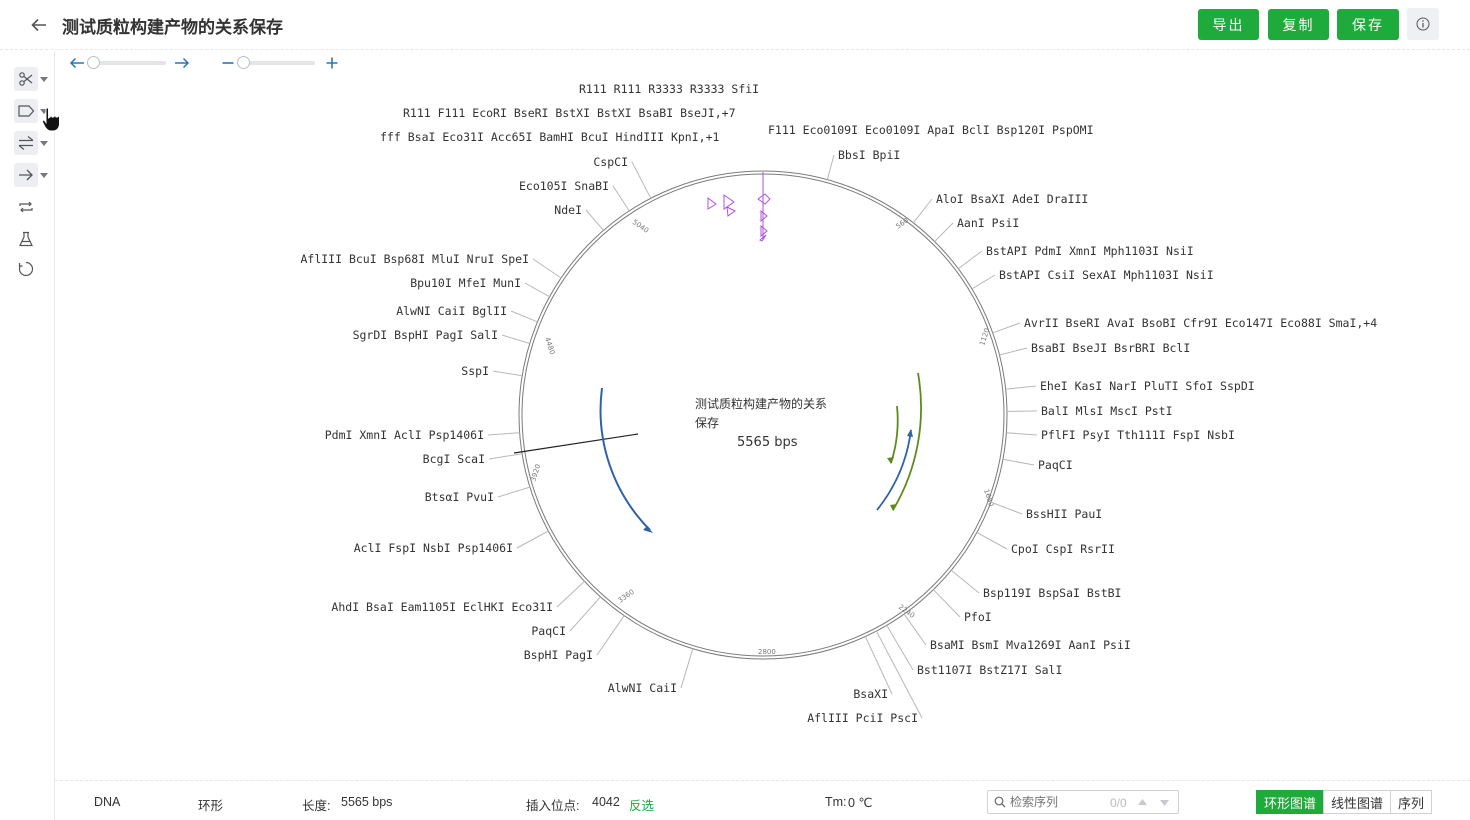 The image size is (1470, 820). What do you see at coordinates (26, 143) in the screenshot?
I see `swap-tool-button` at bounding box center [26, 143].